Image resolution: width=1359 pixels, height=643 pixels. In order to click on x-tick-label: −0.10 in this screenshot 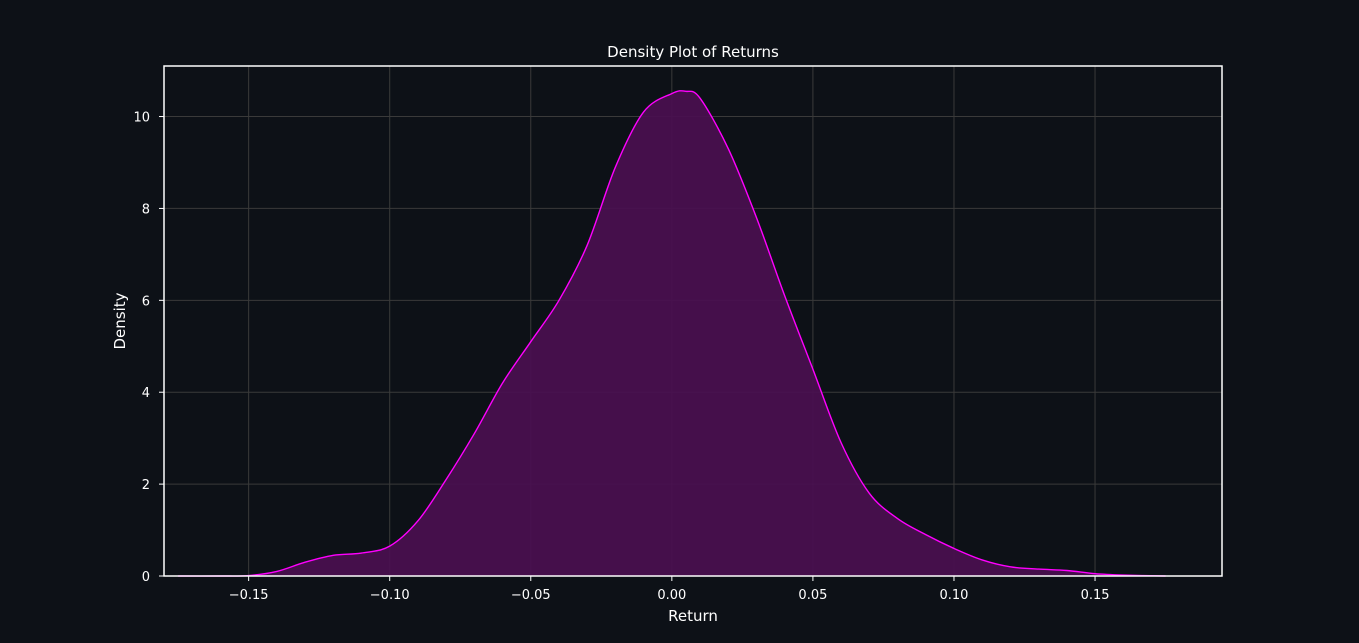, I will do `click(390, 595)`.